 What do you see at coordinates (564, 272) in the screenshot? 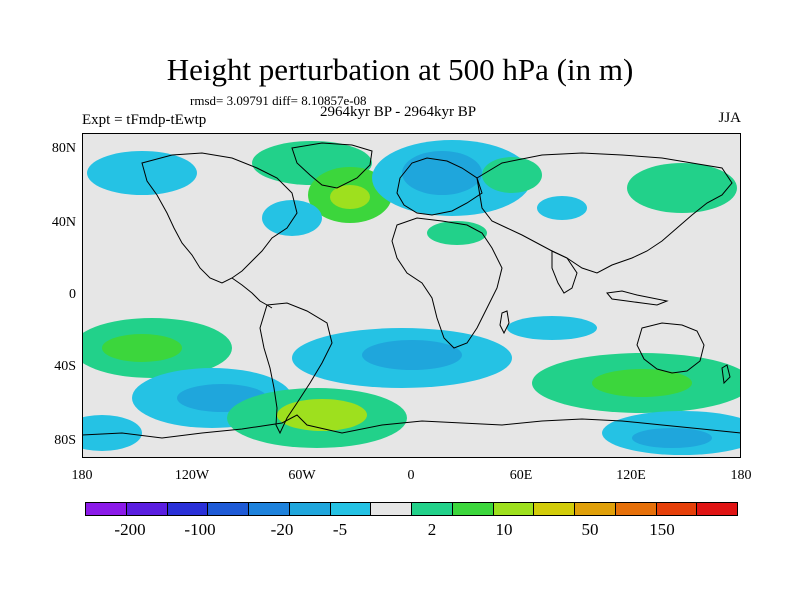
I see `coastline-india` at bounding box center [564, 272].